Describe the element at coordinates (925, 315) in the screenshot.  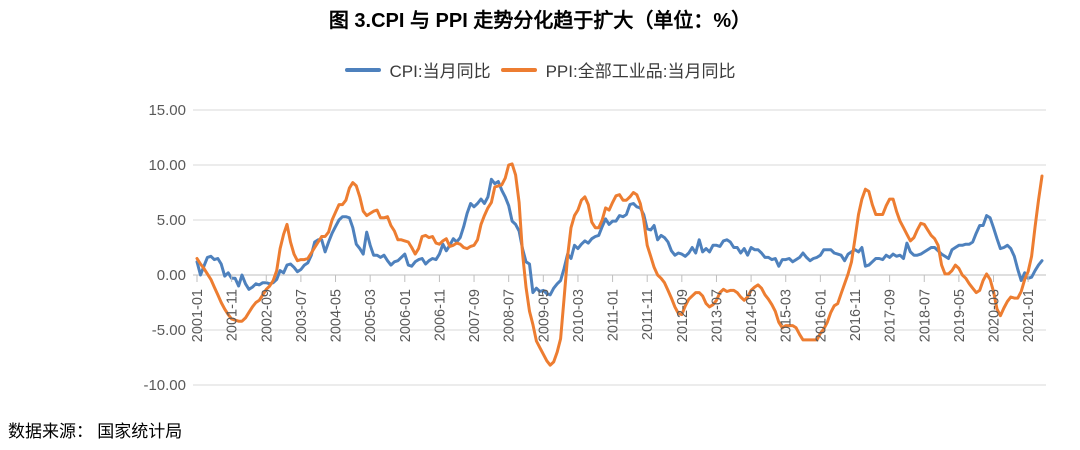
I see `x-axis-tick-label: 2018-07` at that location.